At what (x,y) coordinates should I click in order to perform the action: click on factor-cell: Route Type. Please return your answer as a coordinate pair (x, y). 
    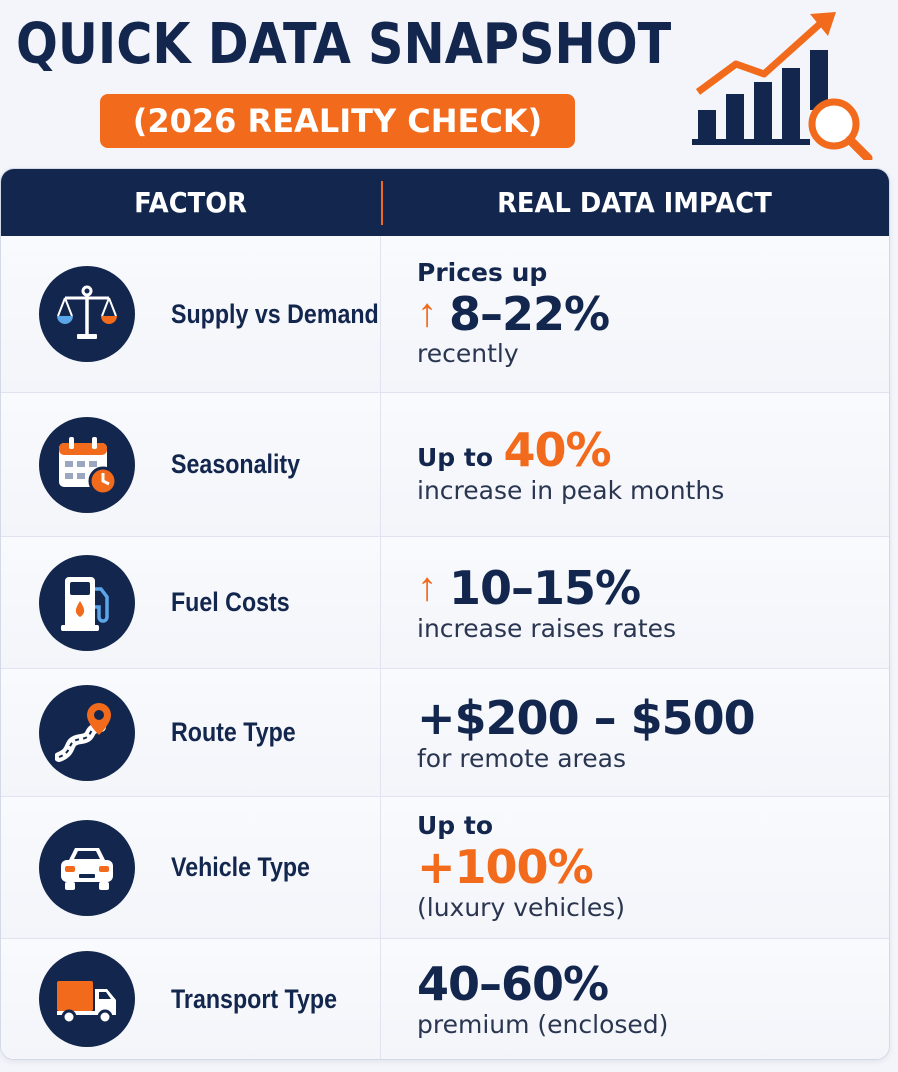
    Looking at the image, I should click on (191, 732).